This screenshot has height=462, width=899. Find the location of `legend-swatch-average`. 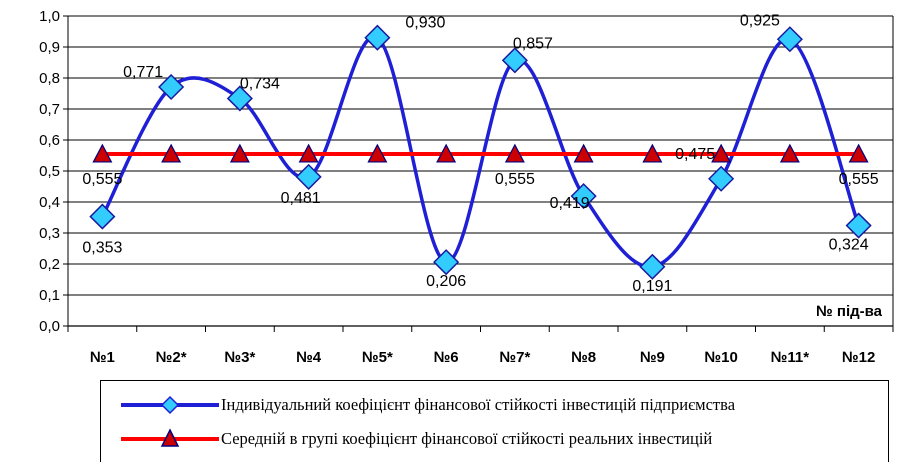

legend-swatch-average is located at coordinates (170, 437).